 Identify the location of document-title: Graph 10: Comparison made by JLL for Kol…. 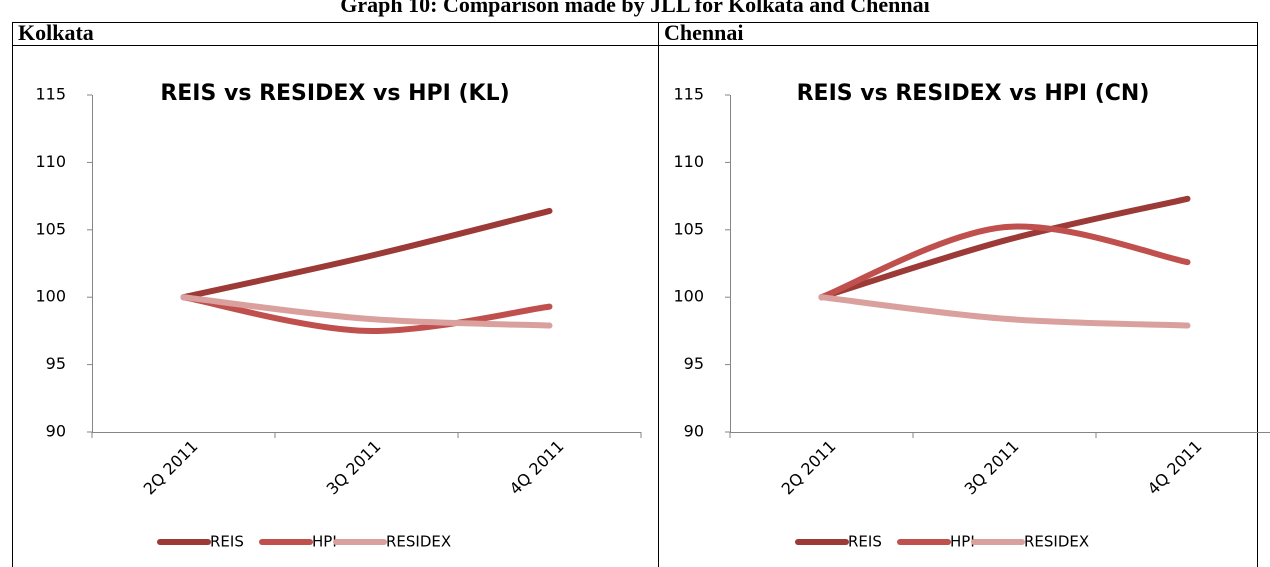
(634, 8).